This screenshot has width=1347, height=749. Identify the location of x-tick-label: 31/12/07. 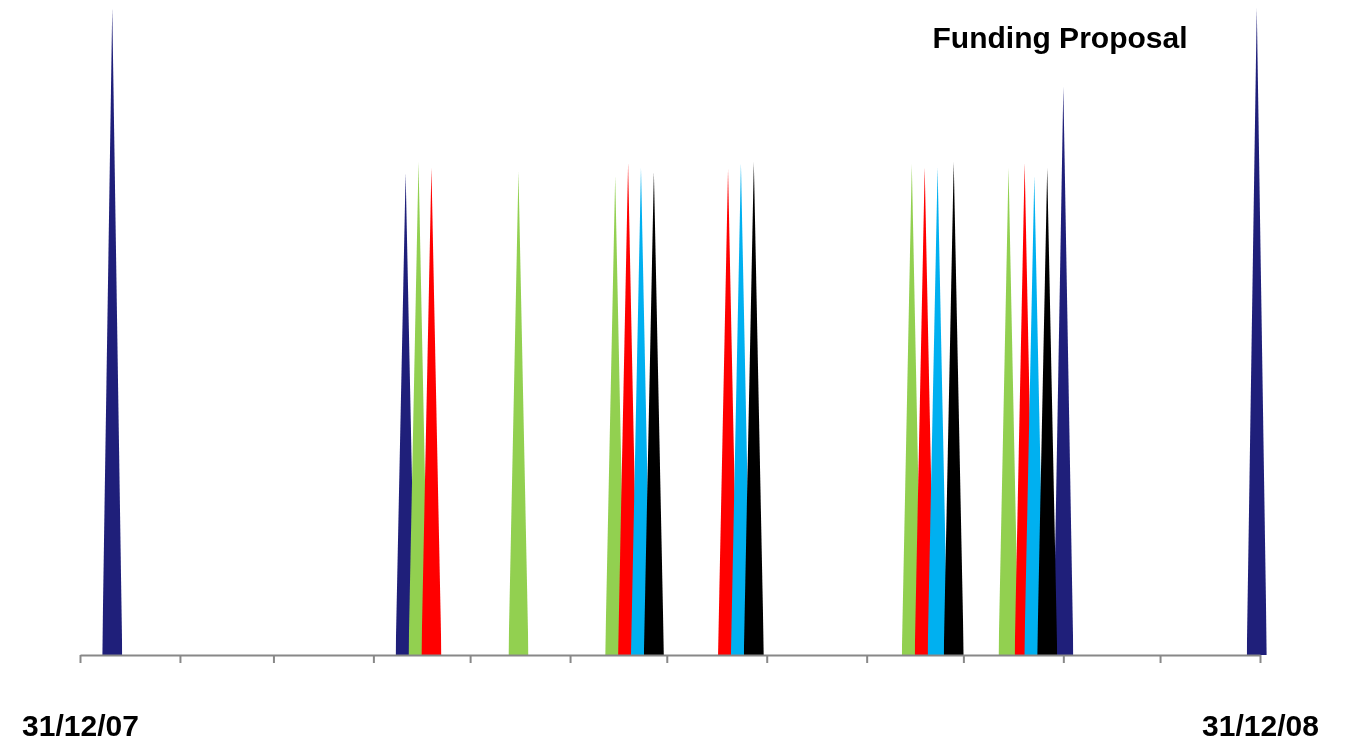
(80, 726).